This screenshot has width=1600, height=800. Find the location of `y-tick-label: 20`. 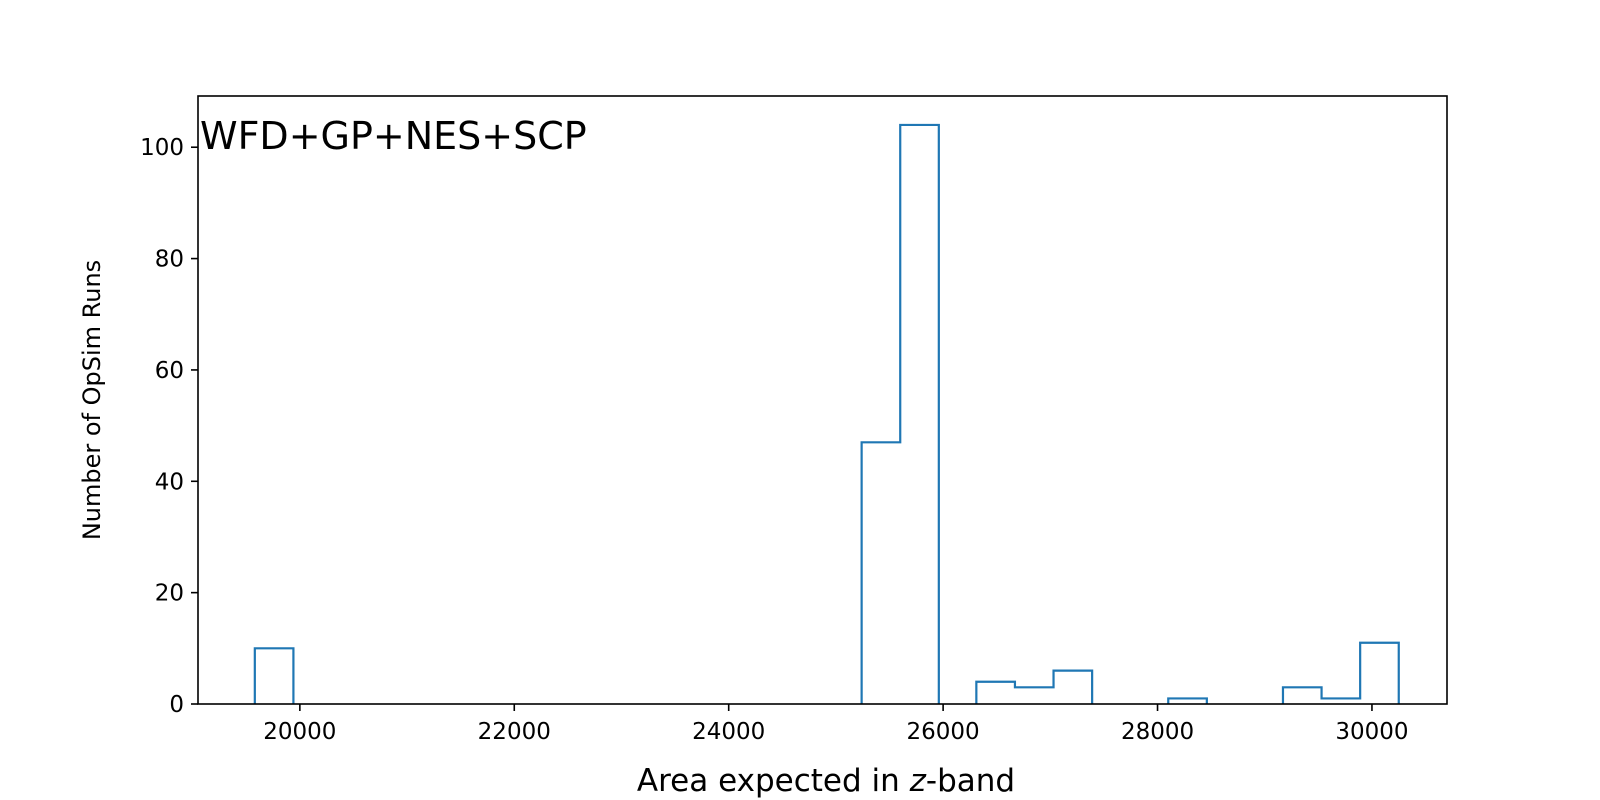

y-tick-label: 20 is located at coordinates (169, 594).